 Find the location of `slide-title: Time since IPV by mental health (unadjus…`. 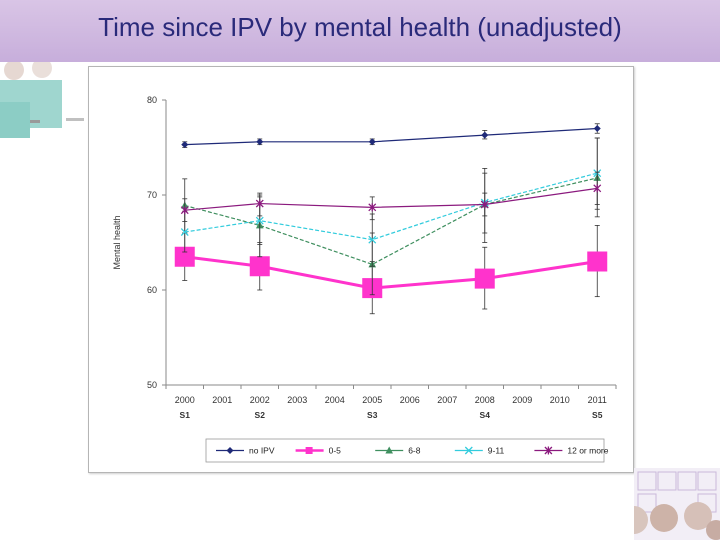

slide-title: Time since IPV by mental health (unadjus… is located at coordinates (360, 27).